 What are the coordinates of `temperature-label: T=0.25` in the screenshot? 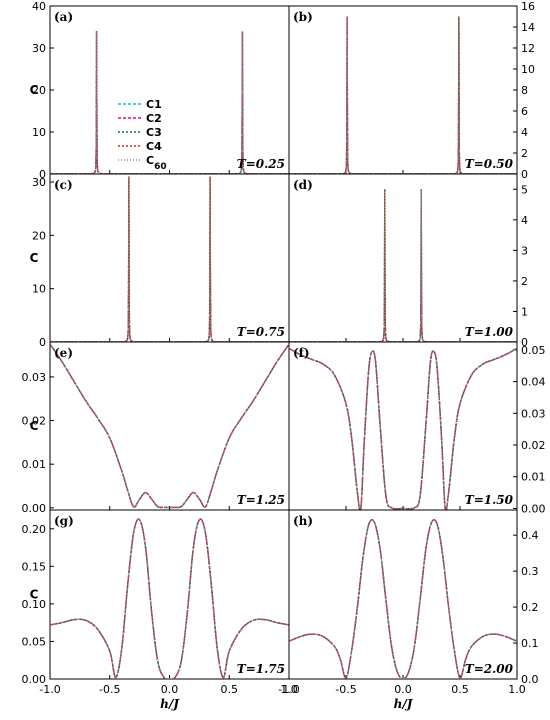 It's located at (261, 164).